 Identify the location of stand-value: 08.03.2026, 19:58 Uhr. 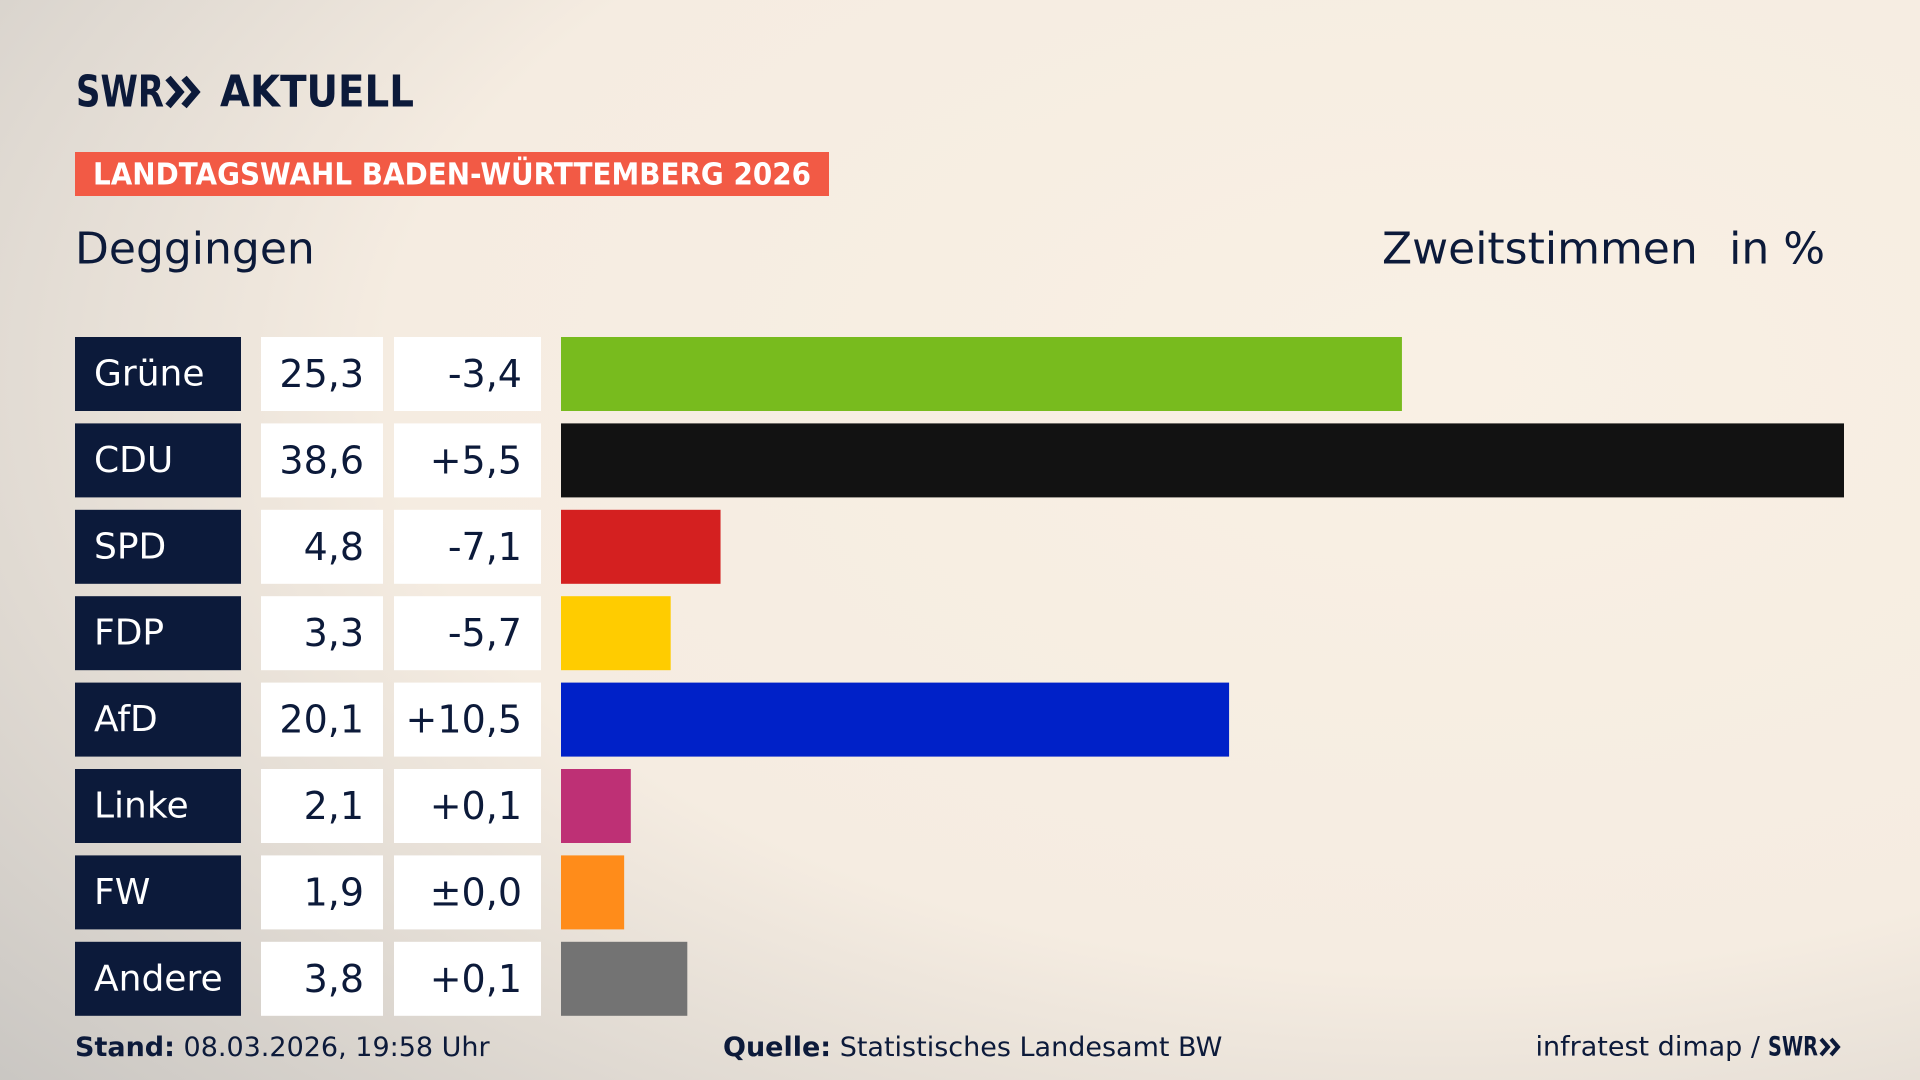
(337, 1047).